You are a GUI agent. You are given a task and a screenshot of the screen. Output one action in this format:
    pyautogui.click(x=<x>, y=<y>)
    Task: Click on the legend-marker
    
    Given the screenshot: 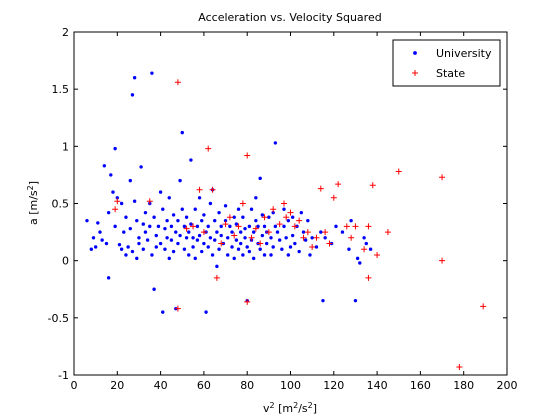 What is the action you would take?
    pyautogui.click(x=415, y=73)
    